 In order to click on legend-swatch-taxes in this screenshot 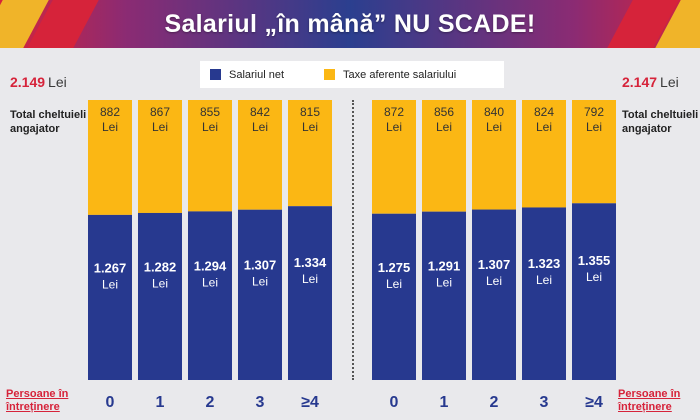, I will do `click(330, 74)`.